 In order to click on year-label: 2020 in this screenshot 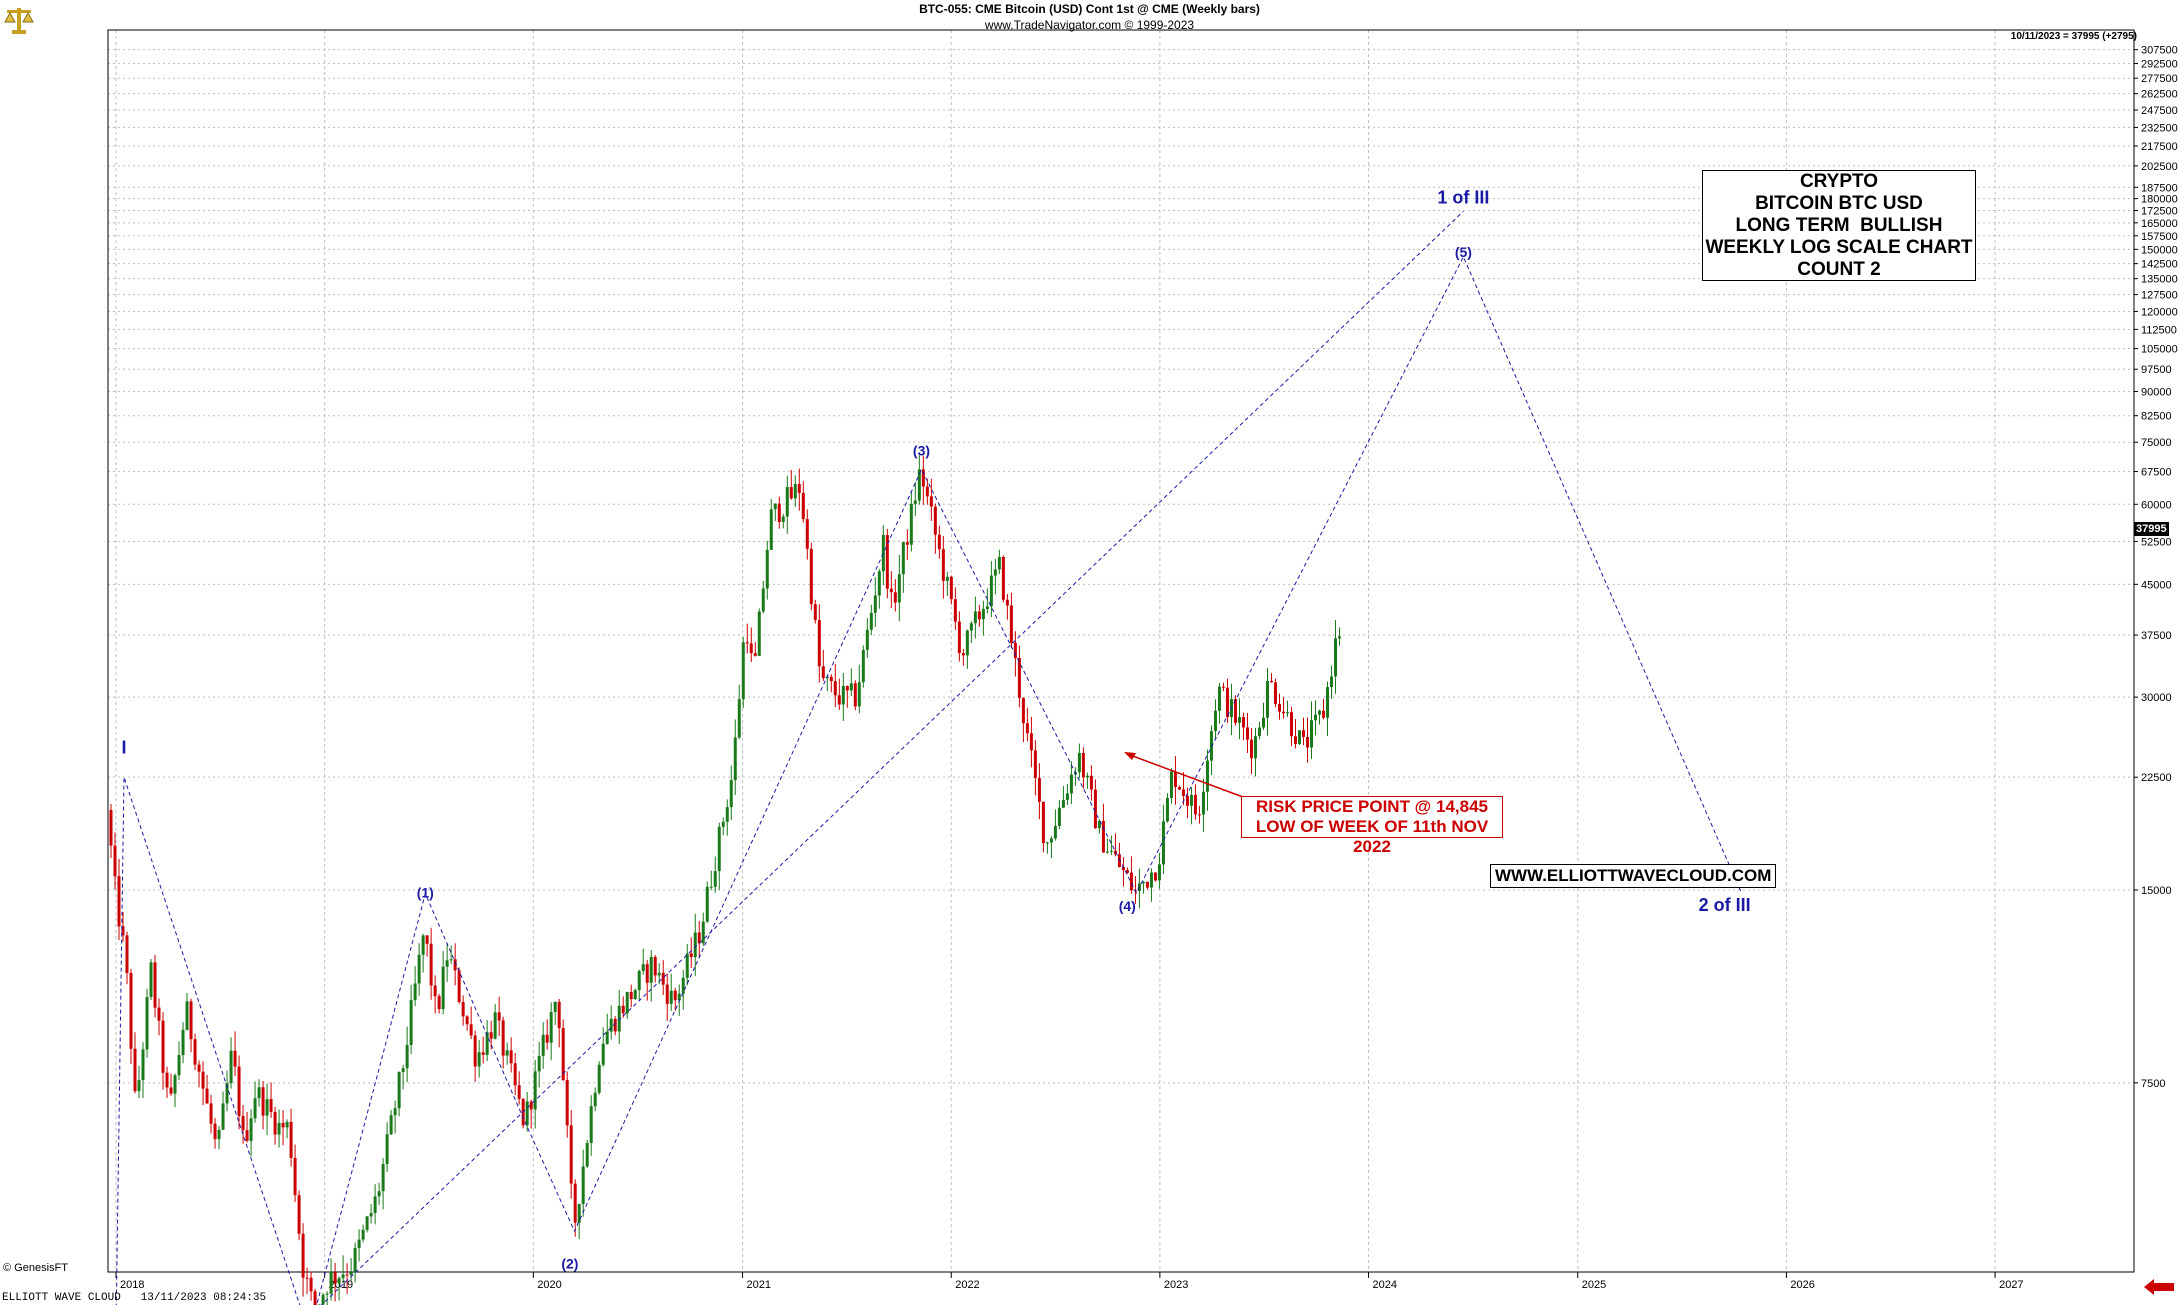, I will do `click(549, 1285)`.